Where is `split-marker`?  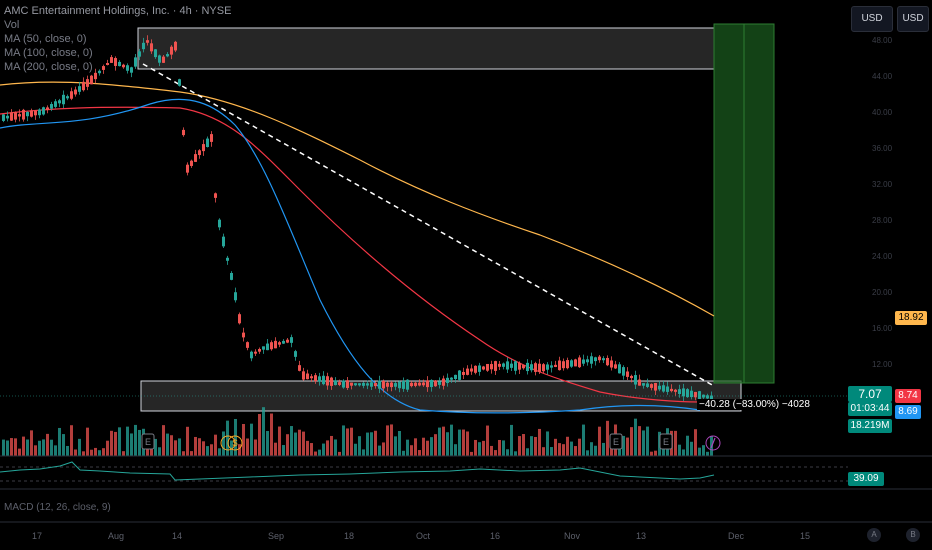 split-marker is located at coordinates (713, 443).